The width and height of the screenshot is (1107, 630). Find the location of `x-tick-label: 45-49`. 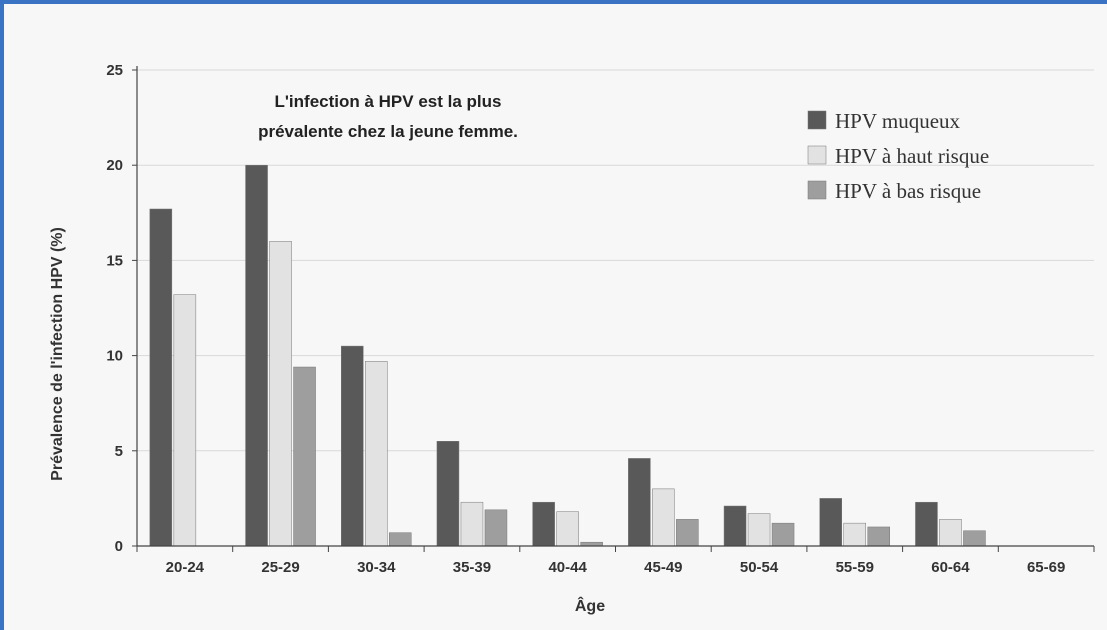

x-tick-label: 45-49 is located at coordinates (663, 567).